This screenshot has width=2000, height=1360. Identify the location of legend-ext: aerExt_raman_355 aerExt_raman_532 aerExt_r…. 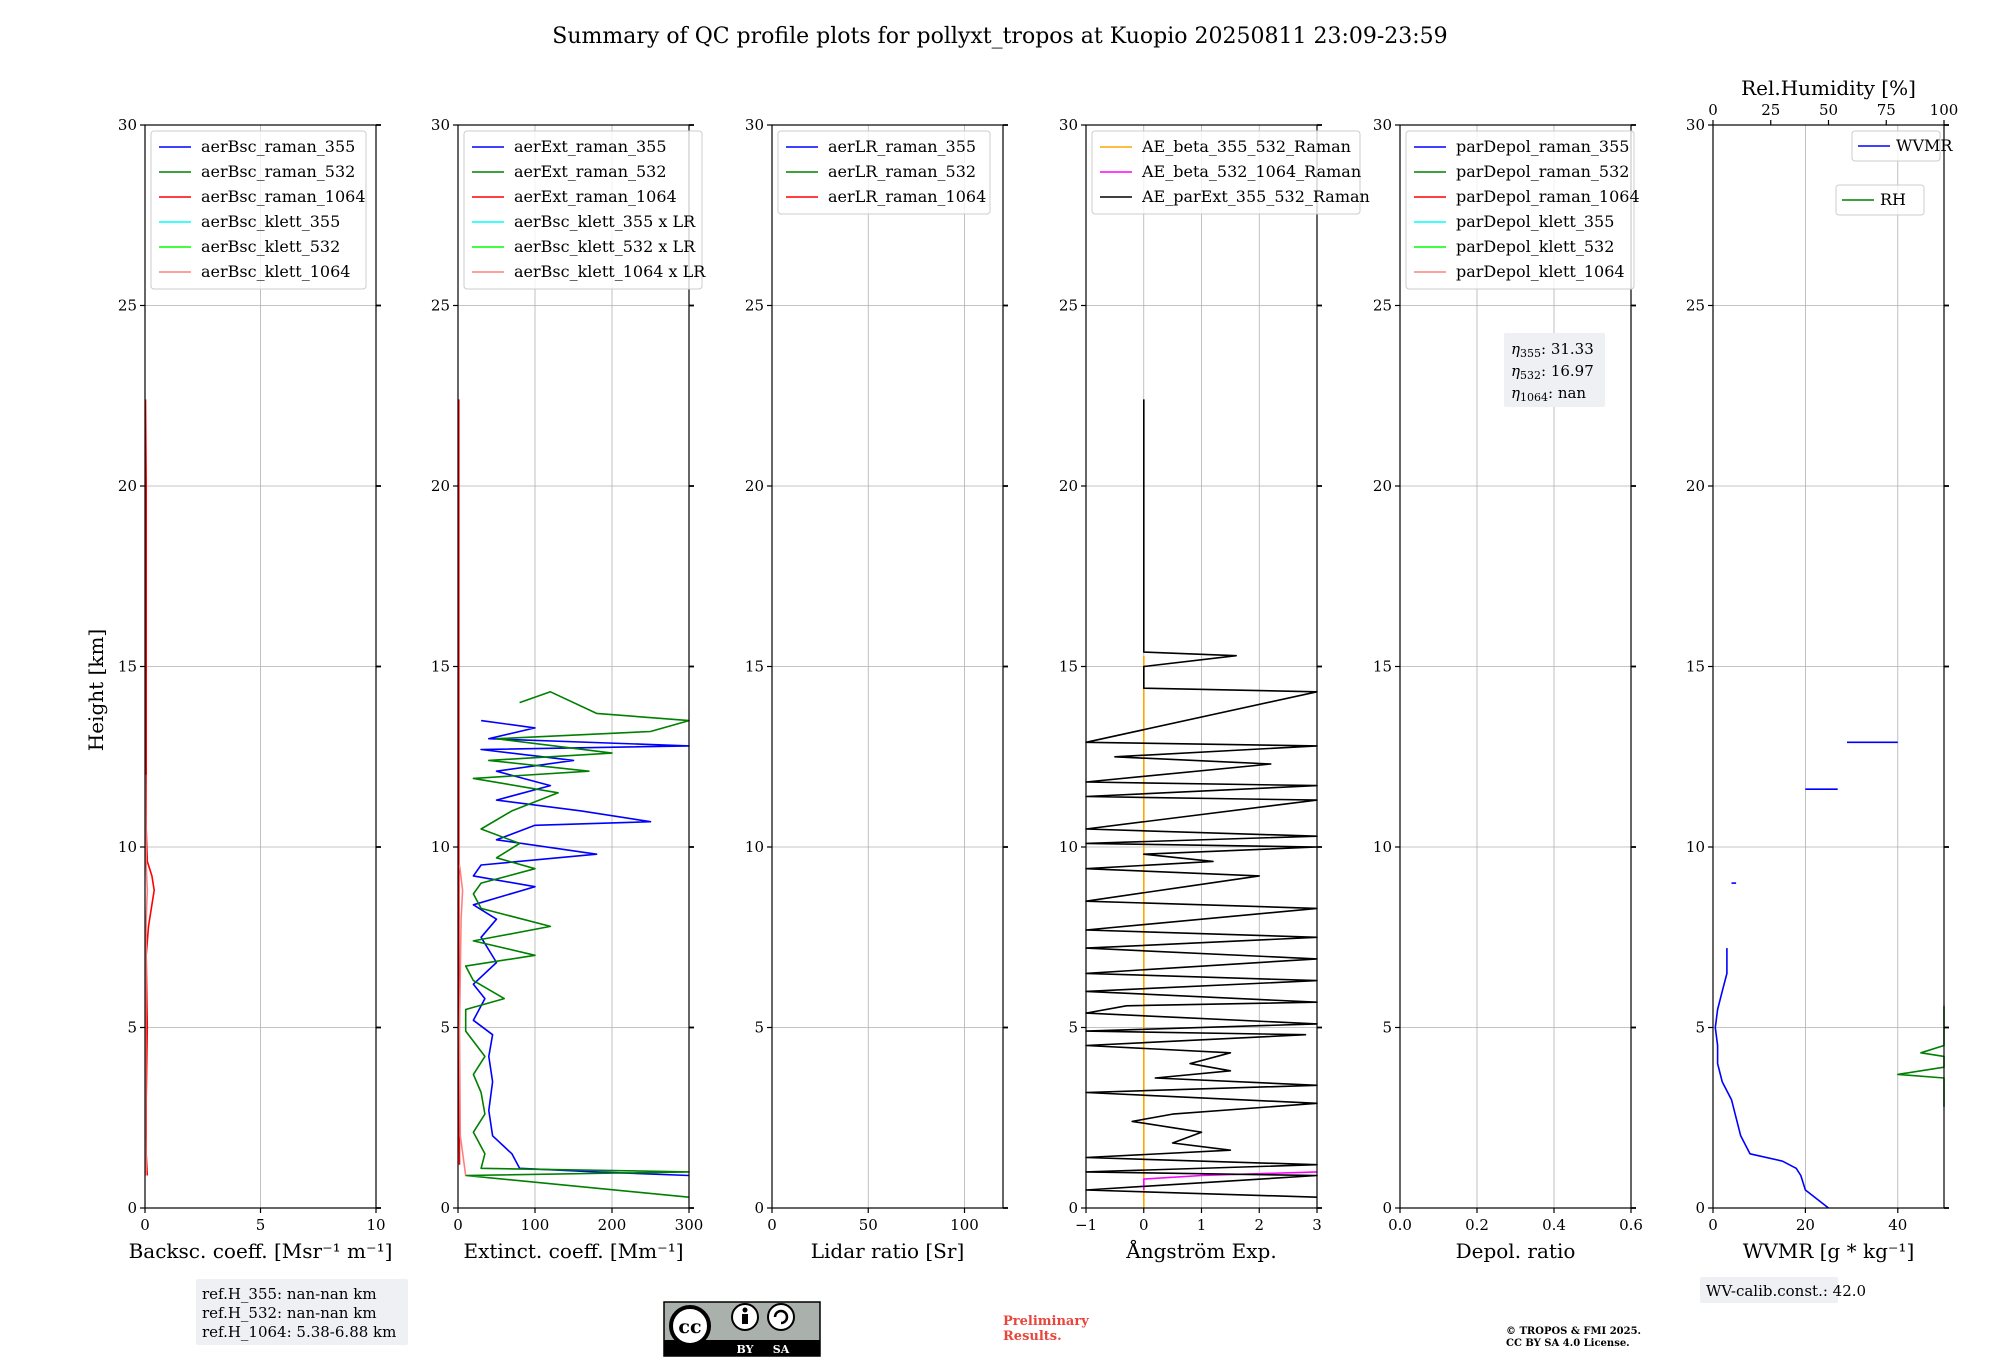
(584, 210).